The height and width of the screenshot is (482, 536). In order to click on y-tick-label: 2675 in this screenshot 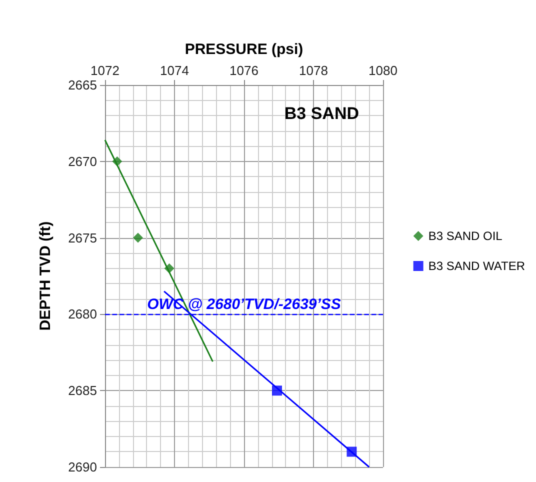, I will do `click(82, 238)`.